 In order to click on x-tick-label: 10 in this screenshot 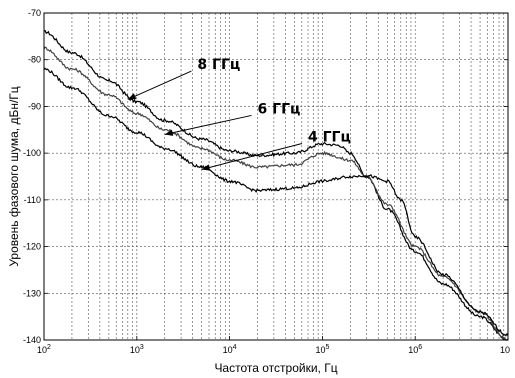, I will do `click(505, 350)`.